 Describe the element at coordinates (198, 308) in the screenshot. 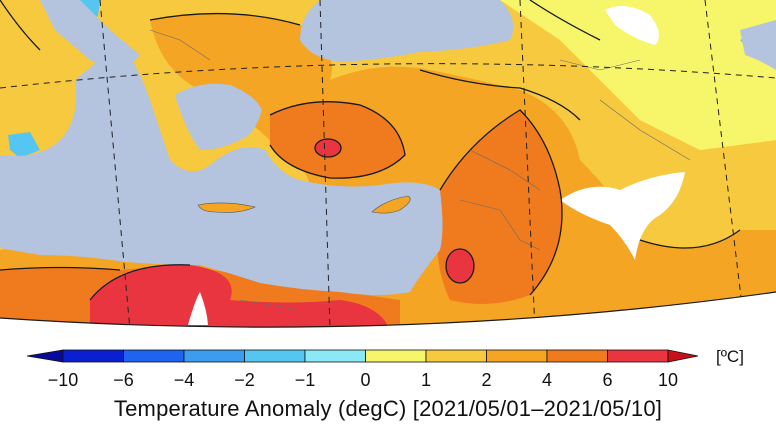

I see `no-data-libya` at that location.